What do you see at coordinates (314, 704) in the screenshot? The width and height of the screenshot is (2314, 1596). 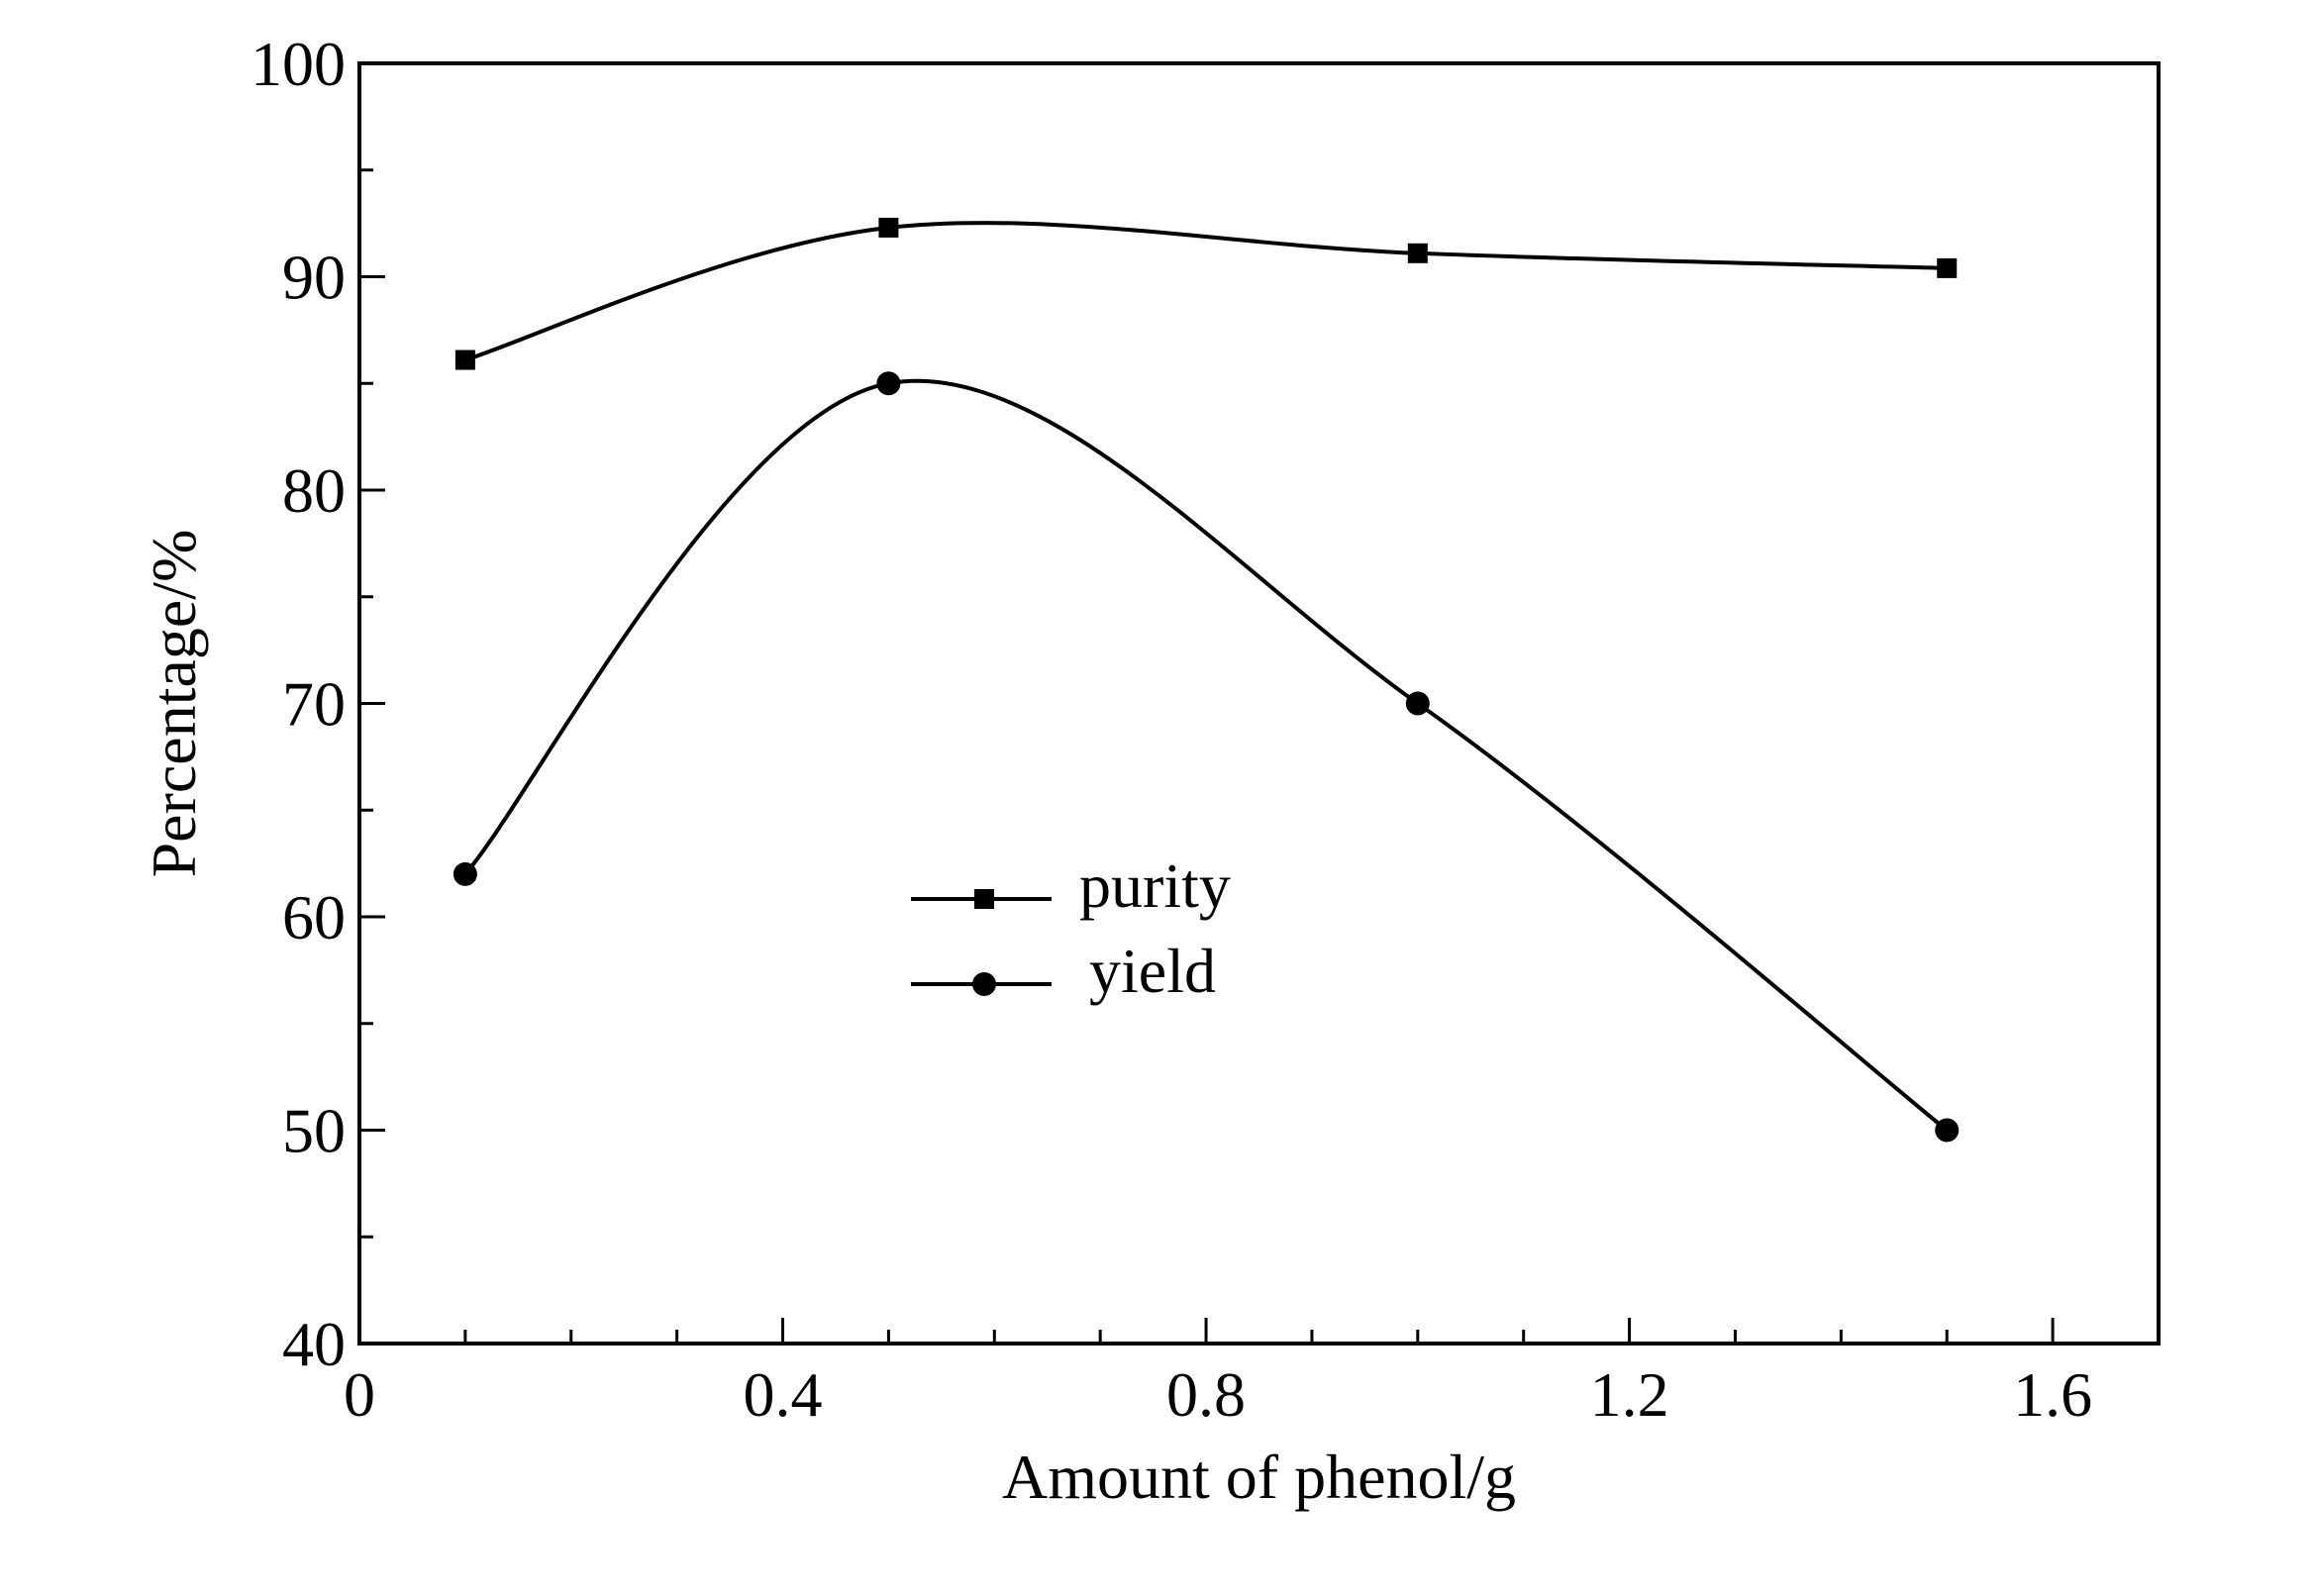 I see `y-tick-label: 70` at bounding box center [314, 704].